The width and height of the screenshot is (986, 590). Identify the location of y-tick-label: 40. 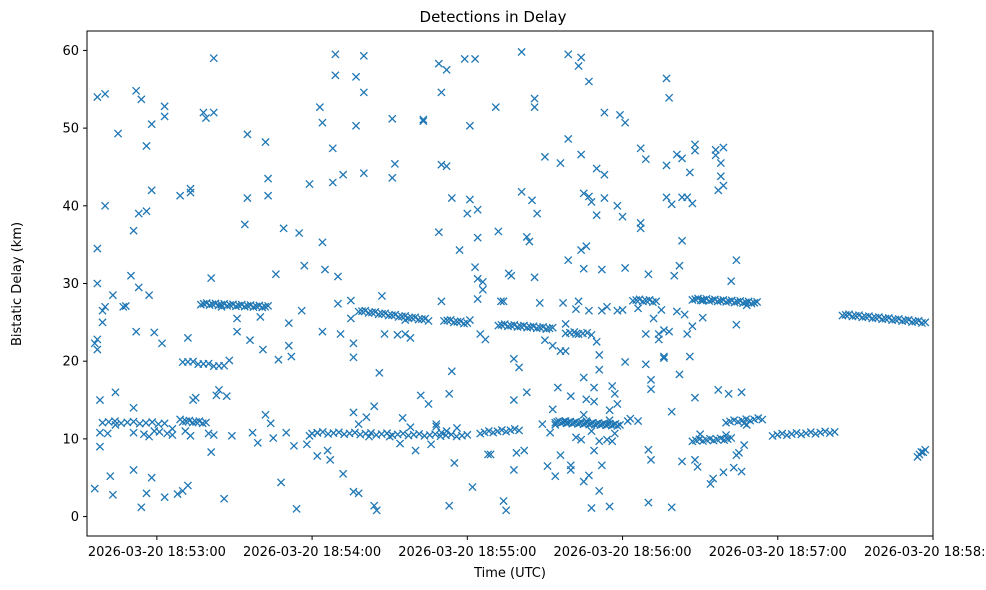
(70, 206).